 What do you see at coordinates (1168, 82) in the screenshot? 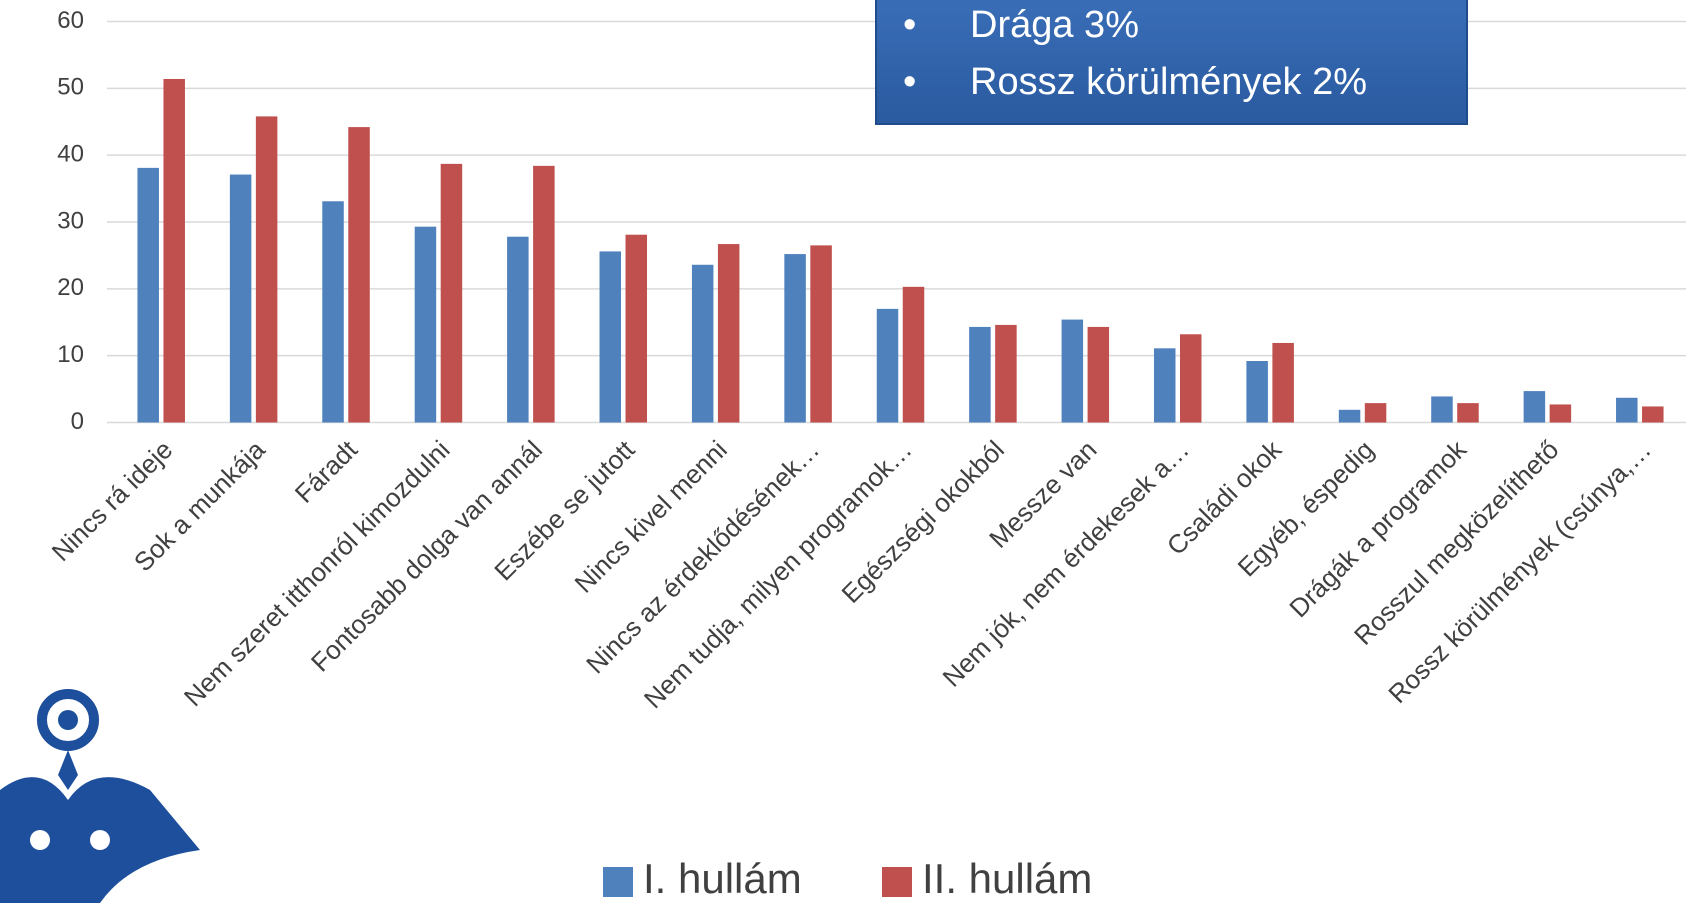
I see `annotation: Rossz körülmények 2%` at bounding box center [1168, 82].